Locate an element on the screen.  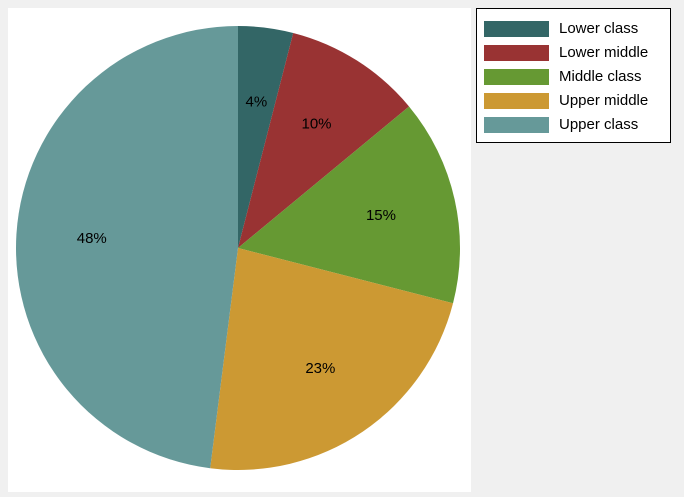
legend-label: Upper class is located at coordinates (598, 124).